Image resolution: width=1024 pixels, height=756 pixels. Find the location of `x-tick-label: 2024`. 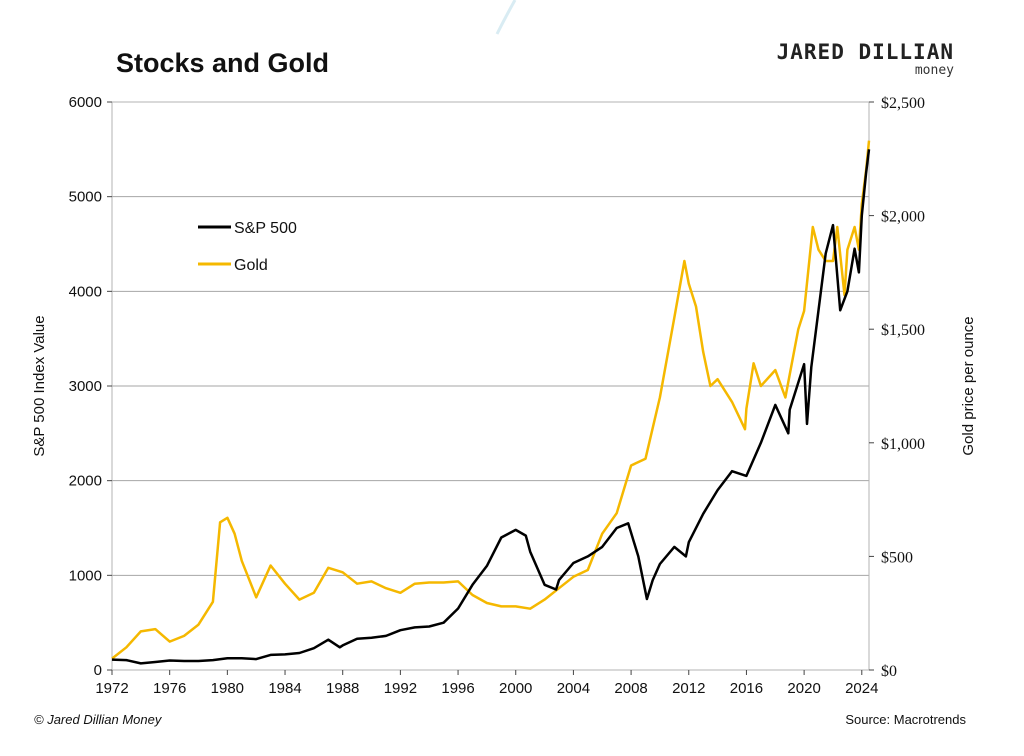

x-tick-label: 2024 is located at coordinates (861, 688).